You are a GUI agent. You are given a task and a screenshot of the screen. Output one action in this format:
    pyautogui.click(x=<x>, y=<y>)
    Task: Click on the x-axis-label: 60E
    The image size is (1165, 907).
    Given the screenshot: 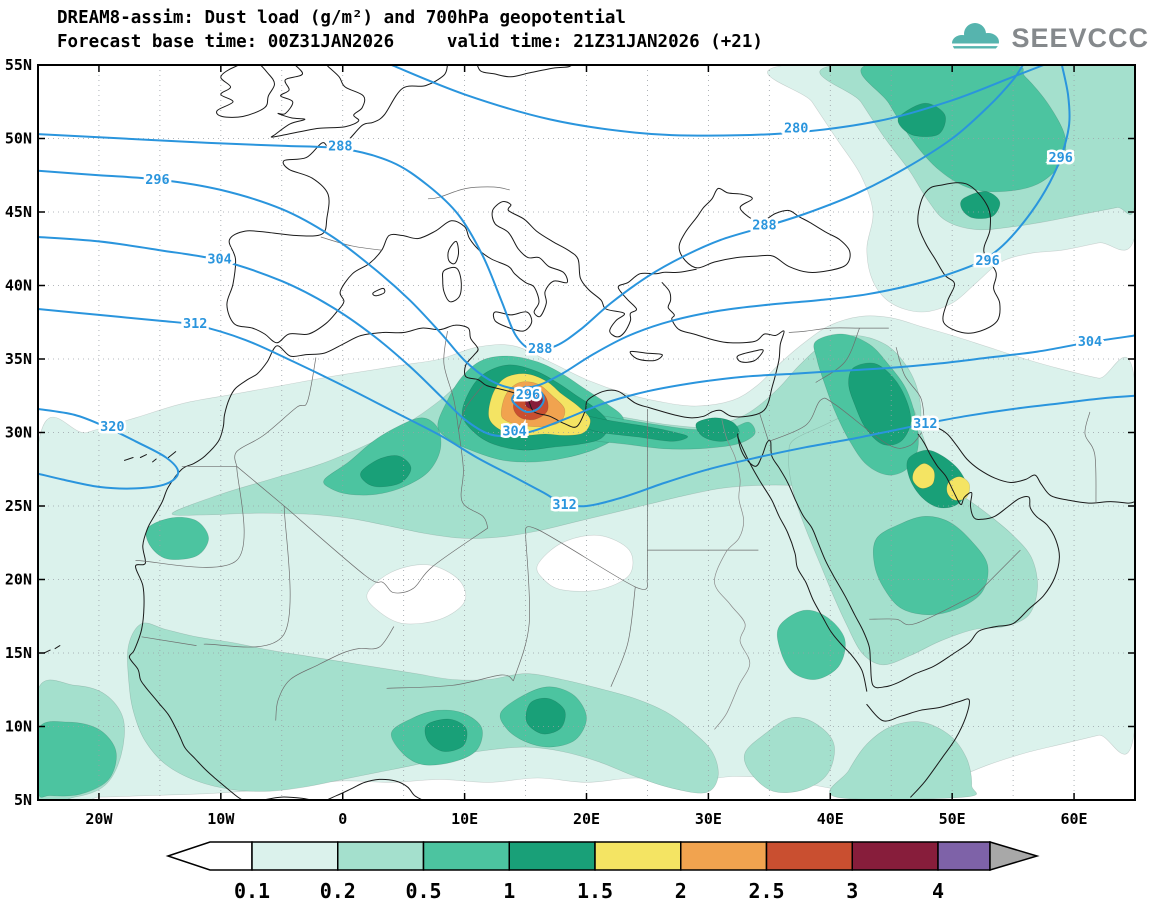 What is the action you would take?
    pyautogui.click(x=1074, y=819)
    